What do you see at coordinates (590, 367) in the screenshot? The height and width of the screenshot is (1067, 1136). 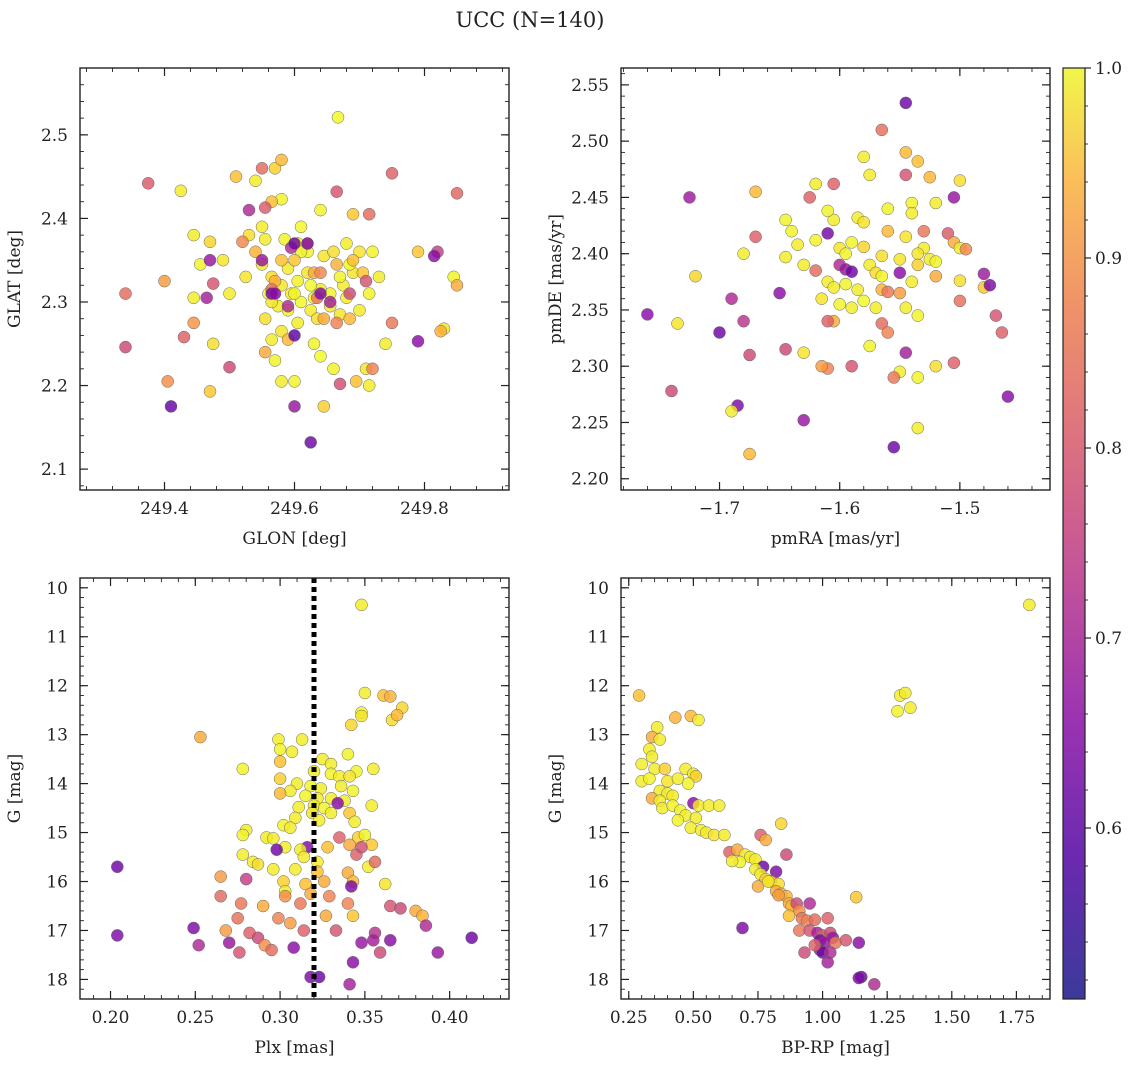 I see `y-tick-label: 2.30` at bounding box center [590, 367].